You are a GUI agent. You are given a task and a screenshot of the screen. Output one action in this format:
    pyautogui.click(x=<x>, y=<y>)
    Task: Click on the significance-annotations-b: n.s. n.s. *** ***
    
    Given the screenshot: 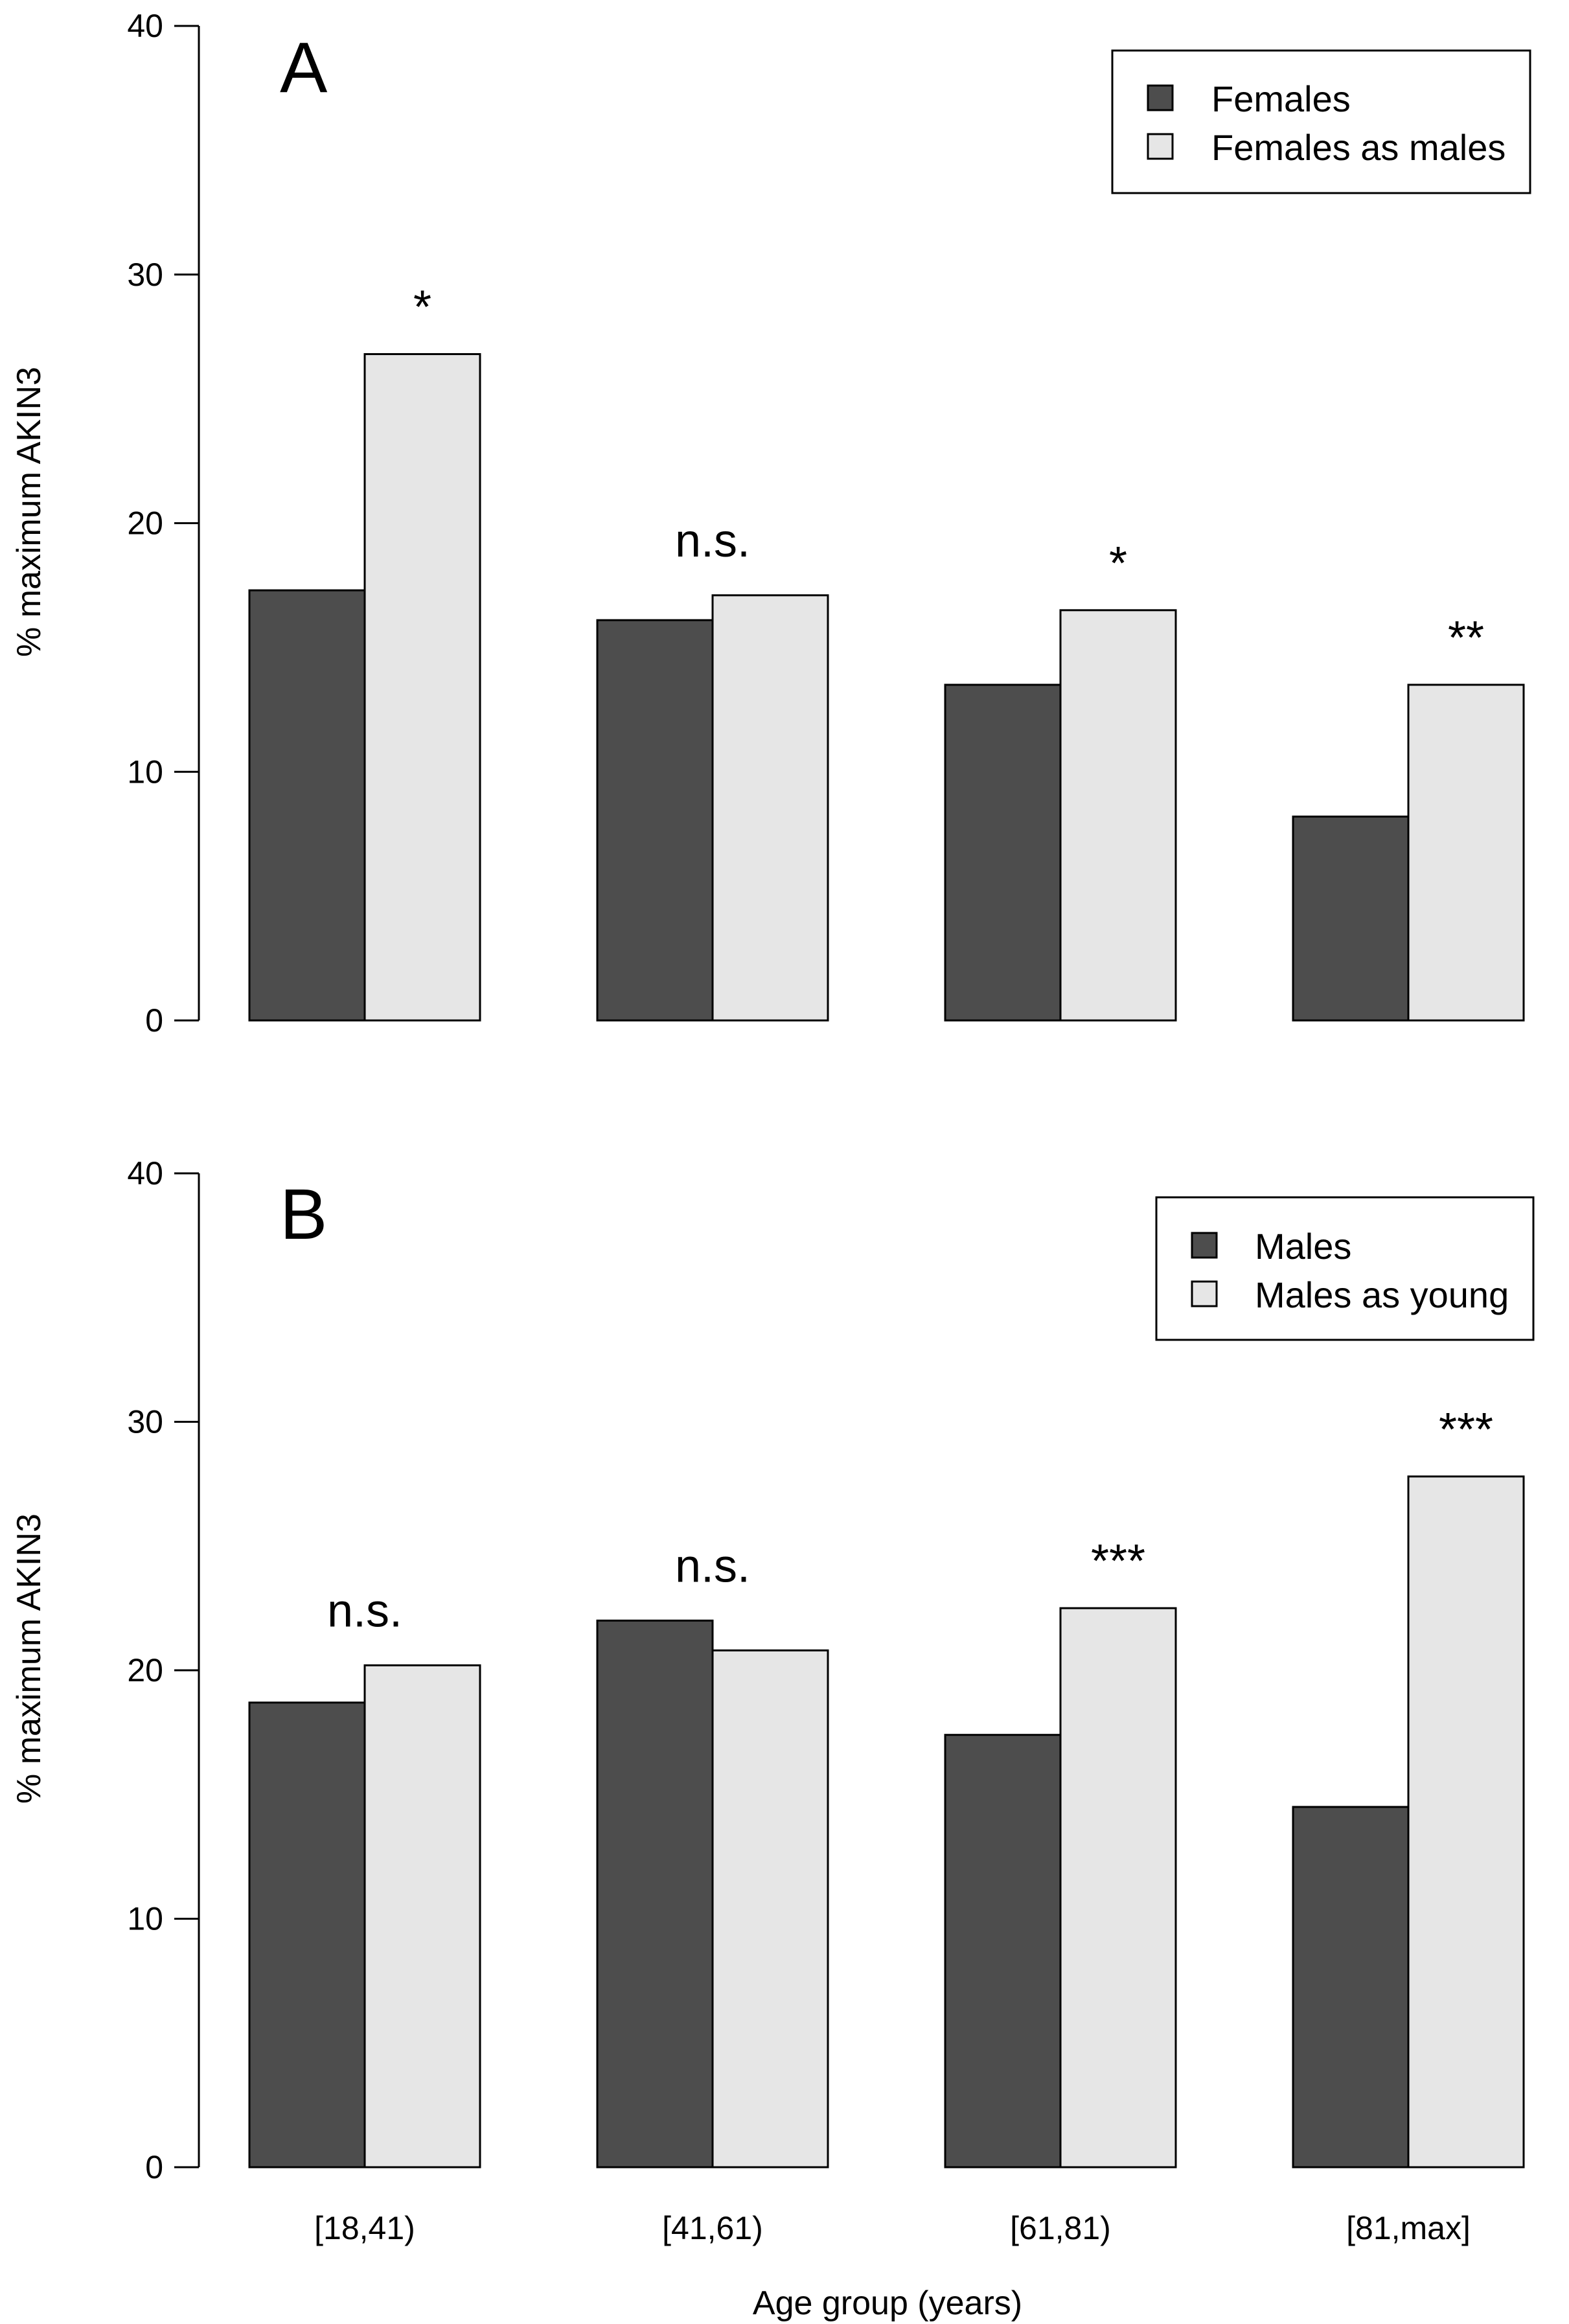 What is the action you would take?
    pyautogui.click(x=910, y=1521)
    